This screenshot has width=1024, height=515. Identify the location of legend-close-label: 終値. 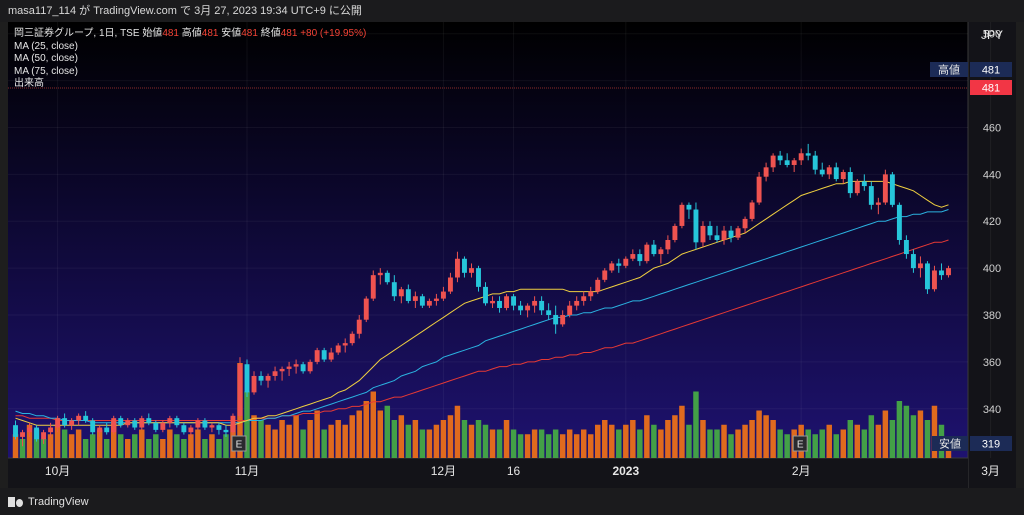
(270, 33).